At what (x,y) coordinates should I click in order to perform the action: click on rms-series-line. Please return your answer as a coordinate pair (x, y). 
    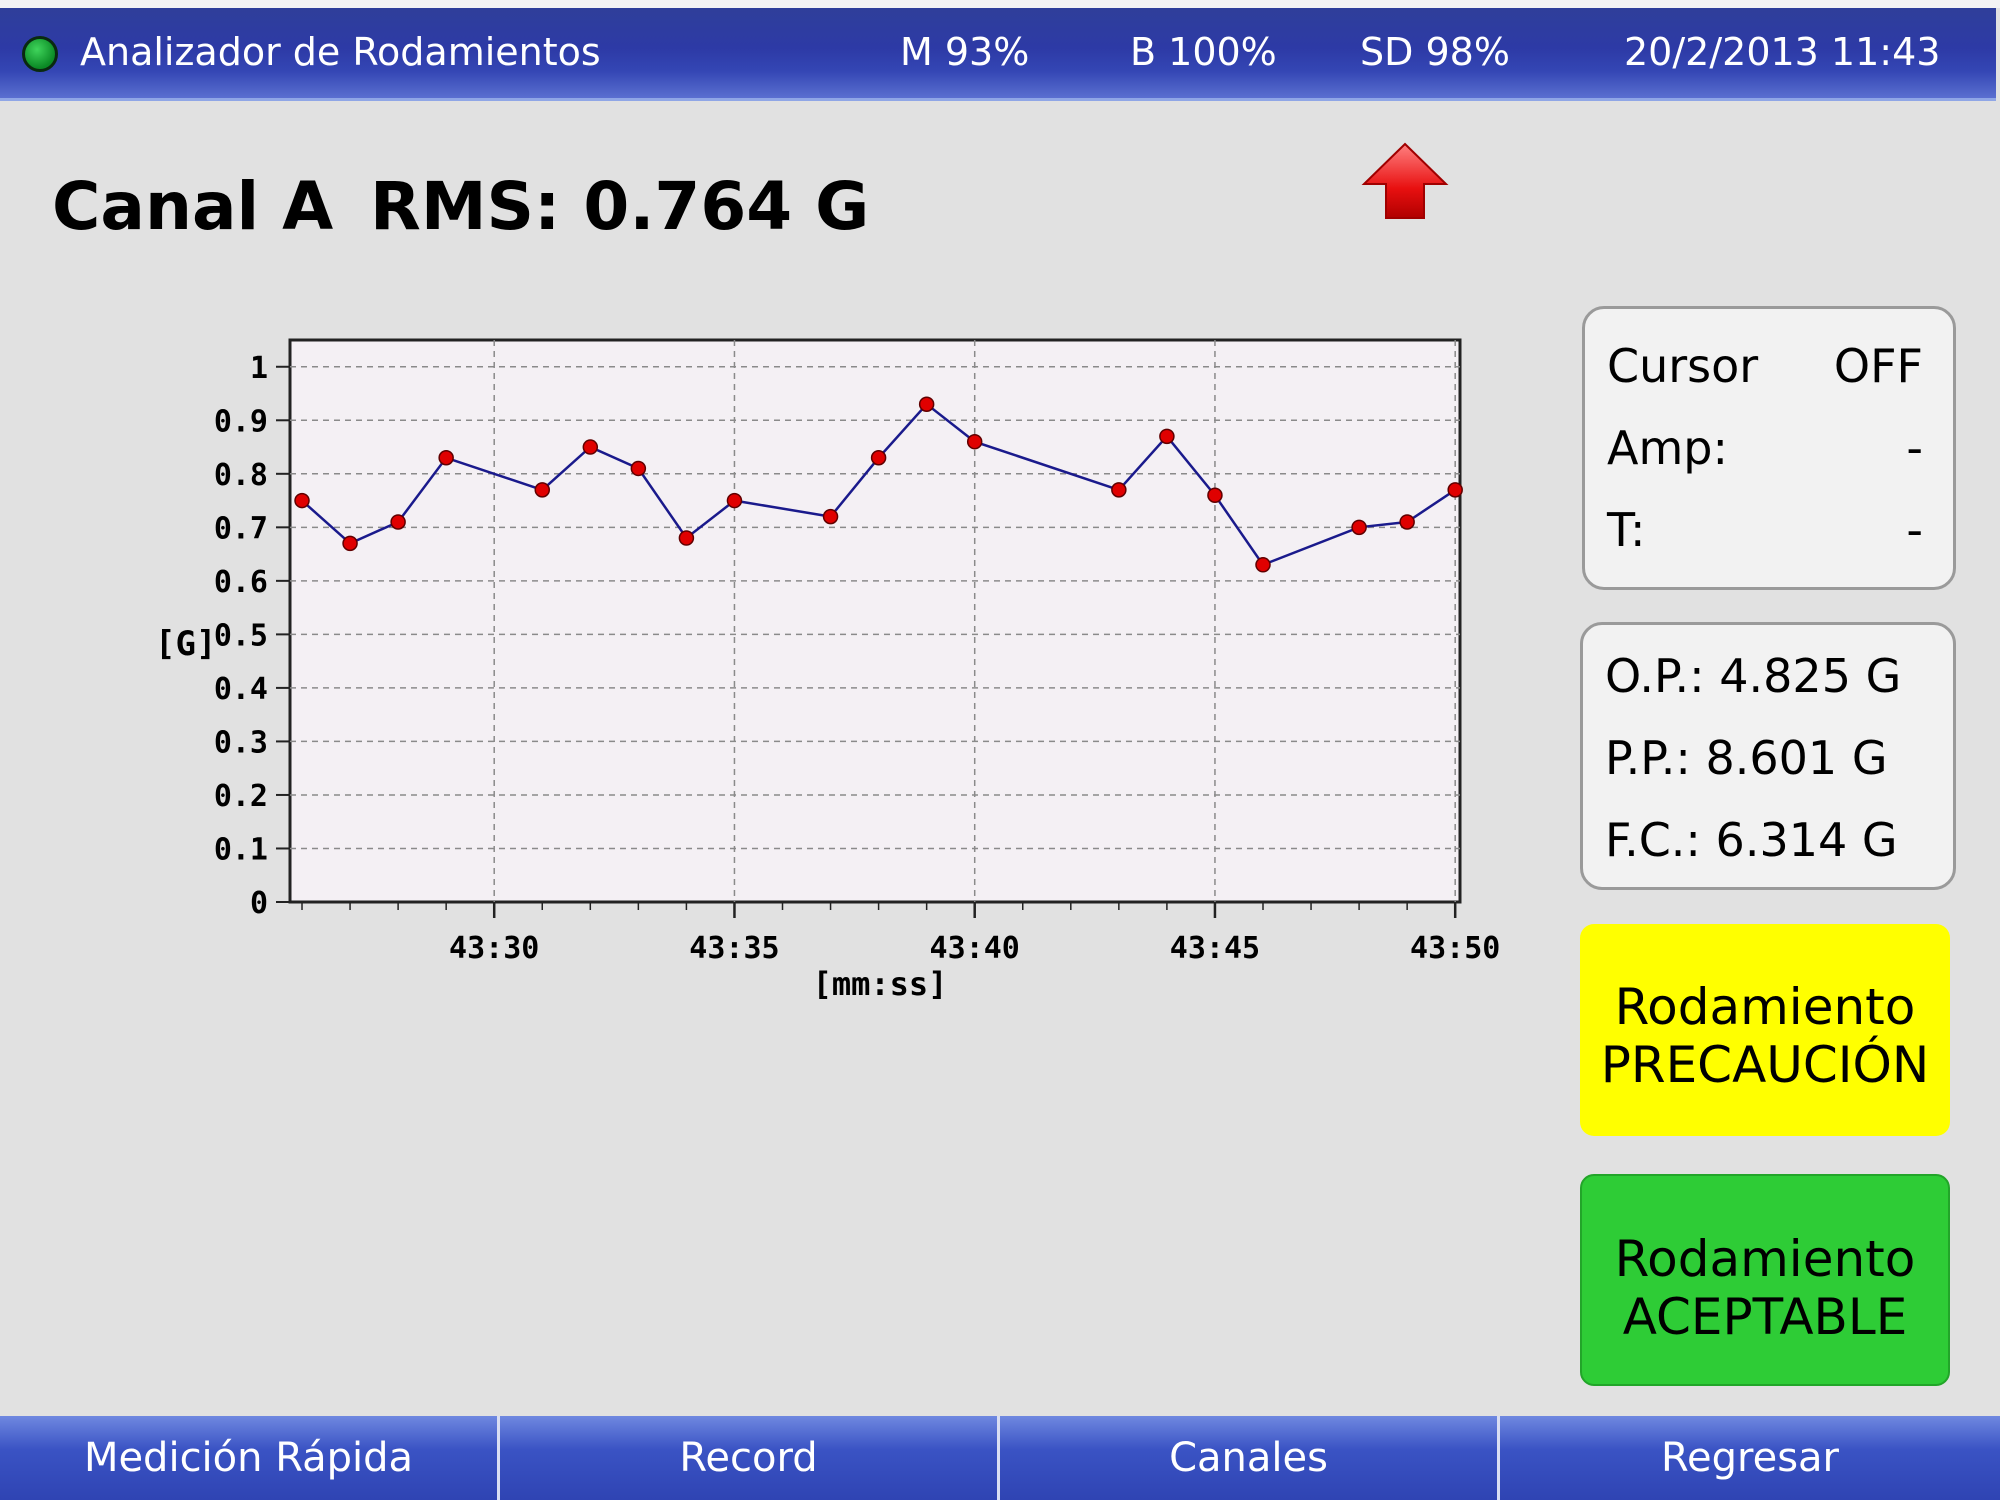
    Looking at the image, I should click on (878, 484).